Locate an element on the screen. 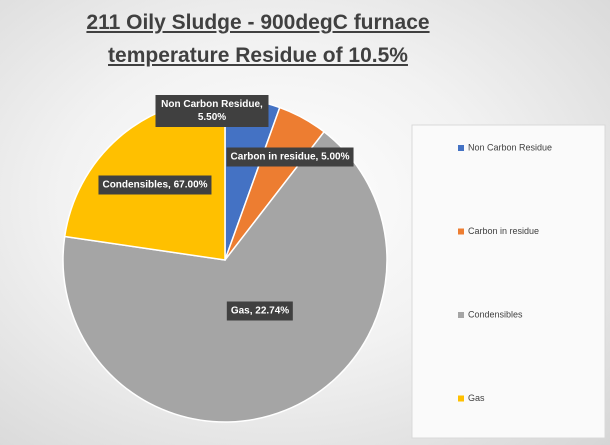 Image resolution: width=610 pixels, height=445 pixels. legend-label: Non Carbon Residue is located at coordinates (510, 147).